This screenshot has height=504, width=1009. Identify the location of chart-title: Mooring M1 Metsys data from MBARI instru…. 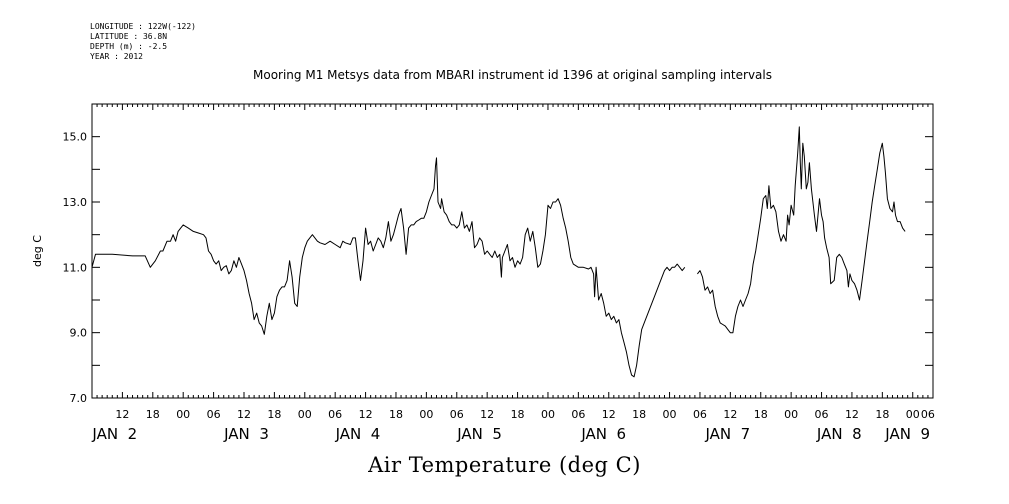
(512, 75).